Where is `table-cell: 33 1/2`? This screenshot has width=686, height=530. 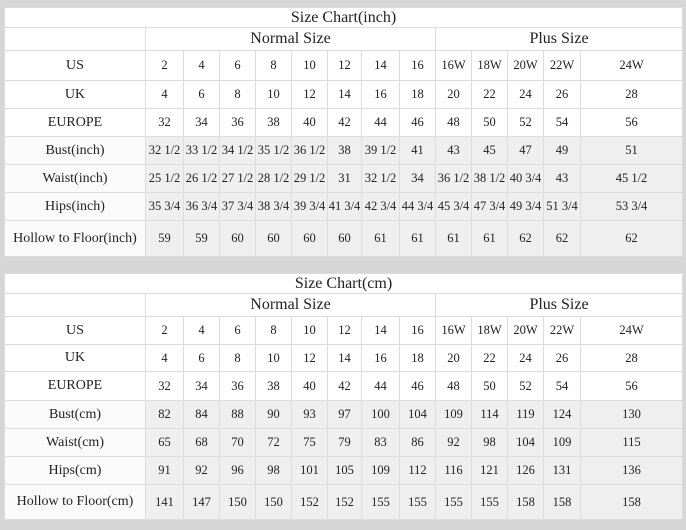 table-cell: 33 1/2 is located at coordinates (201, 150).